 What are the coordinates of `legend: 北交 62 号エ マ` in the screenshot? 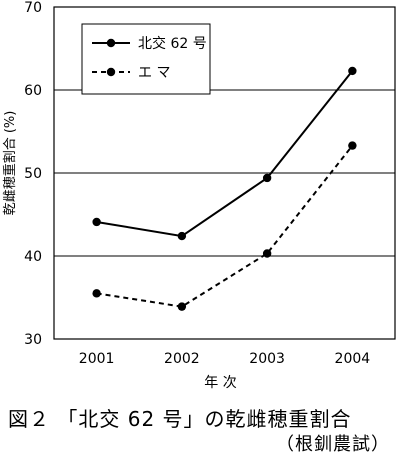 It's located at (146, 59).